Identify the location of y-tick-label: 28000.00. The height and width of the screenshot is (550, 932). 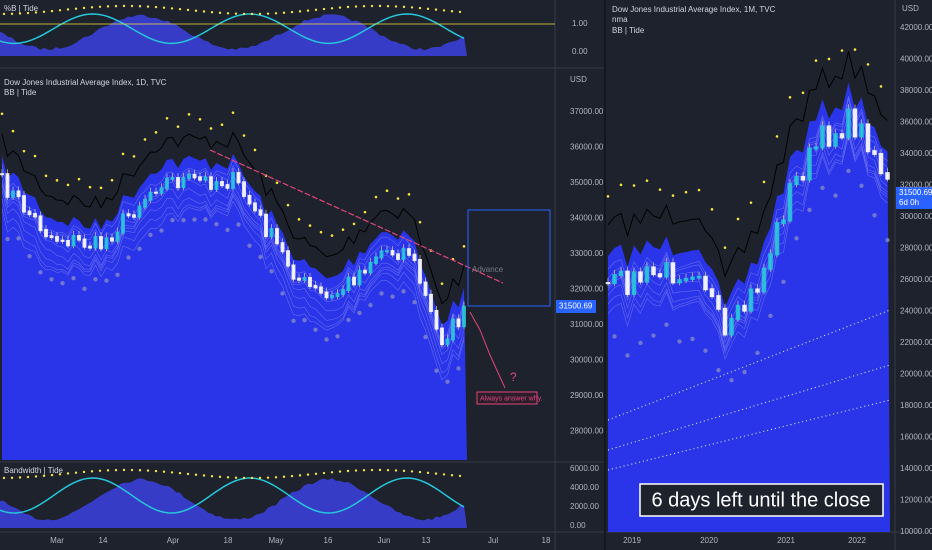
(916, 248).